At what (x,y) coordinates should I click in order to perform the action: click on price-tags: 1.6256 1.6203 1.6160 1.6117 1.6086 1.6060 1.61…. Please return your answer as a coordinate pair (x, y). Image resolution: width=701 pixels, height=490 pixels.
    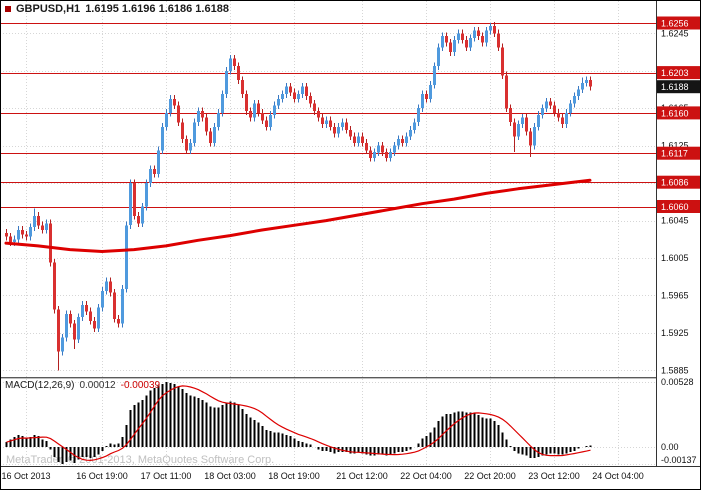
    Looking at the image, I should click on (678, 114).